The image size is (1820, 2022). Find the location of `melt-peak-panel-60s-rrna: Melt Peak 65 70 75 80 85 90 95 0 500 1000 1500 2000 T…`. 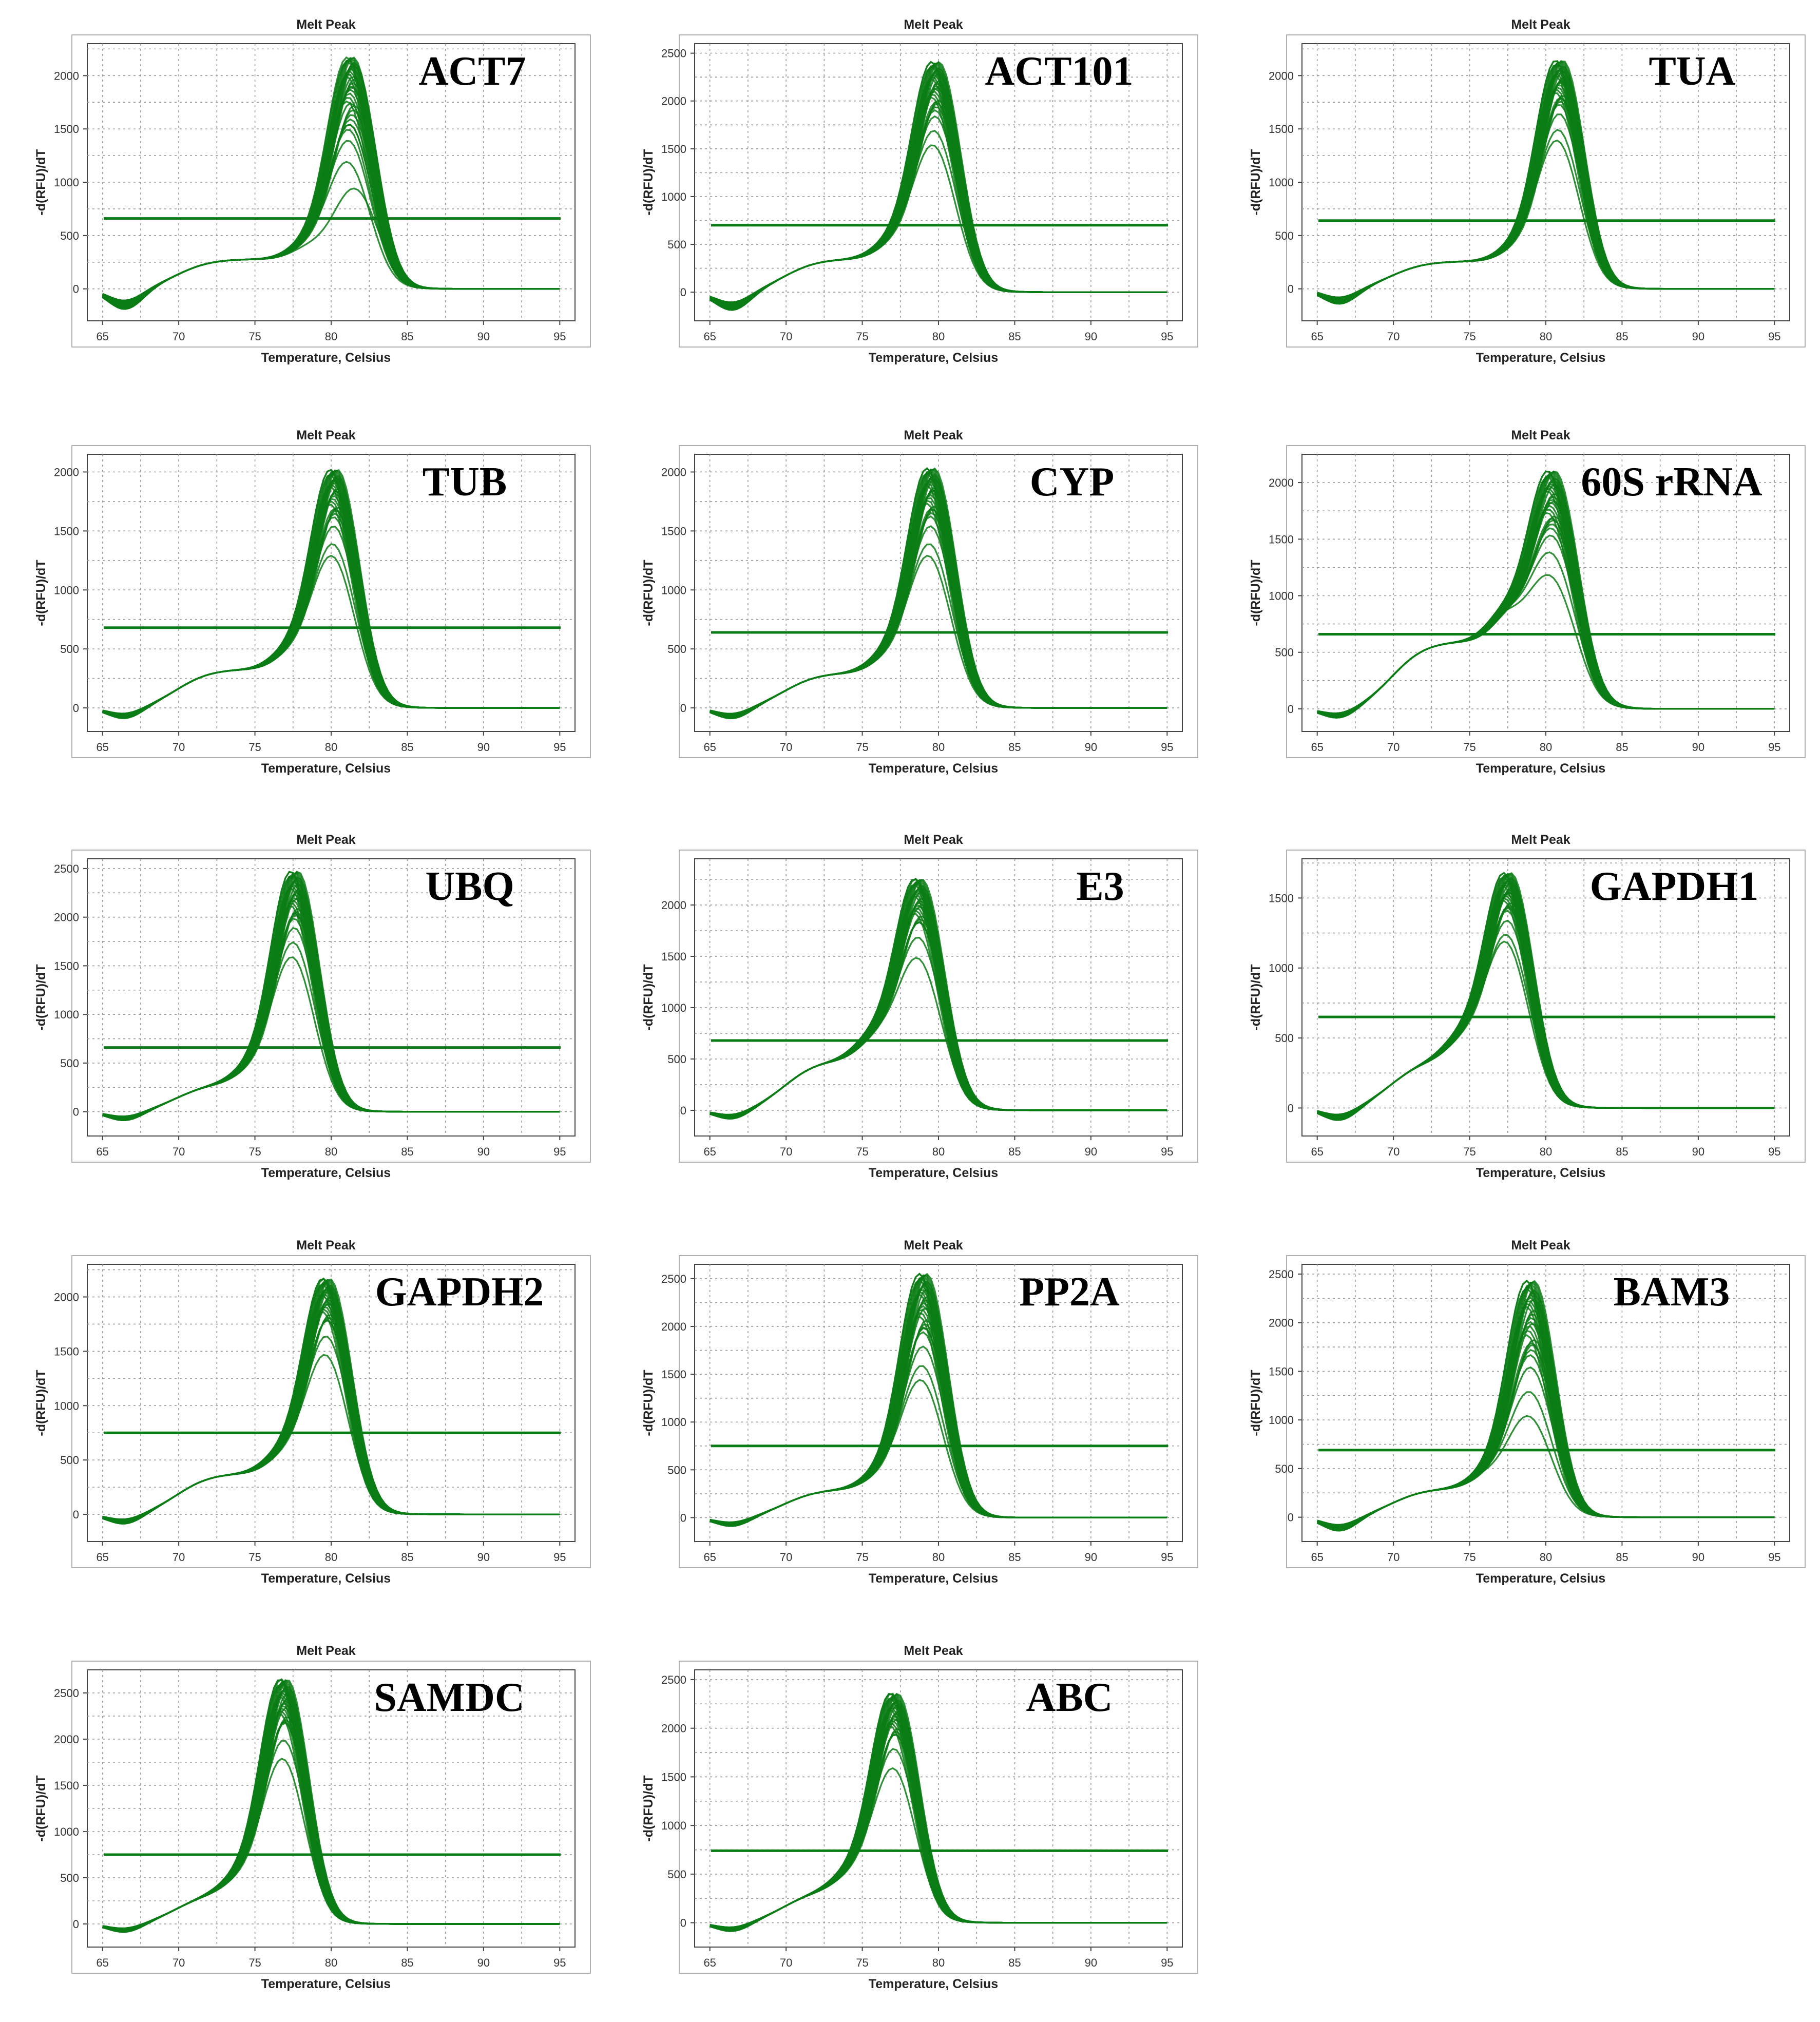

melt-peak-panel-60s-rrna: Melt Peak 65 70 75 80 85 90 95 0 500 1000 1500 2000 T… is located at coordinates (1527, 602).